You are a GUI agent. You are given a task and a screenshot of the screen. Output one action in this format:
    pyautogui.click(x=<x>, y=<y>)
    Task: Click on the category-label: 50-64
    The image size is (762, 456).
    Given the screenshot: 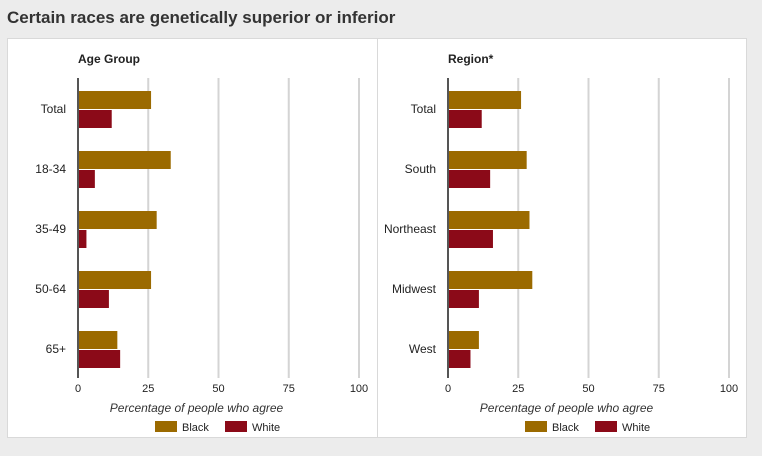 What is the action you would take?
    pyautogui.click(x=50, y=289)
    